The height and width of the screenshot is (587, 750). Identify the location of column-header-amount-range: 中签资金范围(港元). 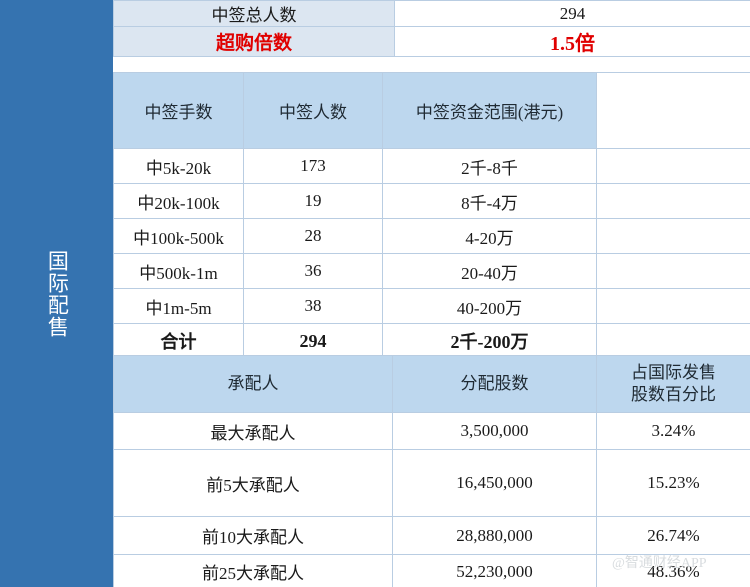
(489, 110).